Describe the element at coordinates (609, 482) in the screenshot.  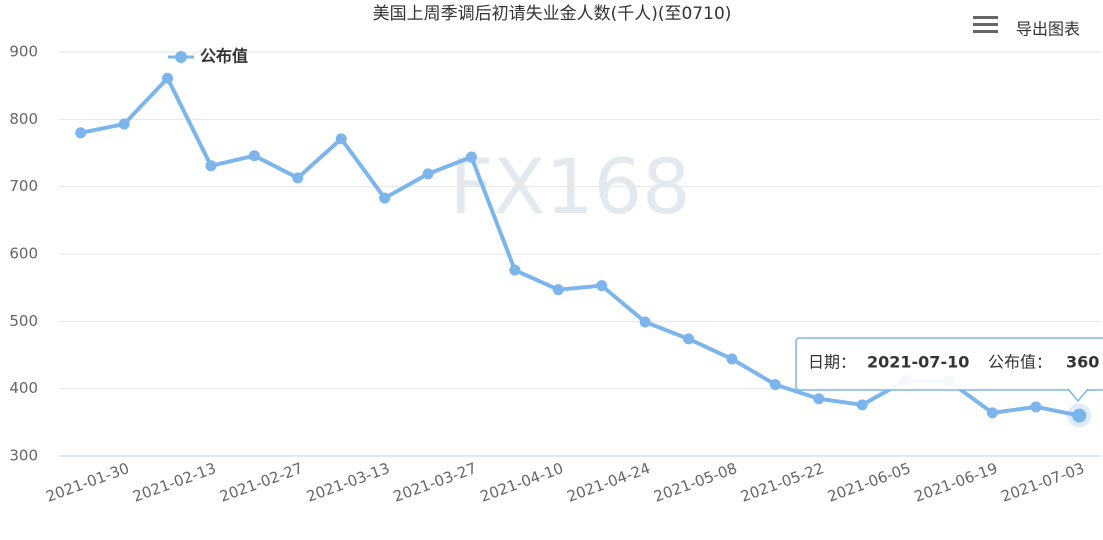
I see `x-tick-label: 2021-04-24` at that location.